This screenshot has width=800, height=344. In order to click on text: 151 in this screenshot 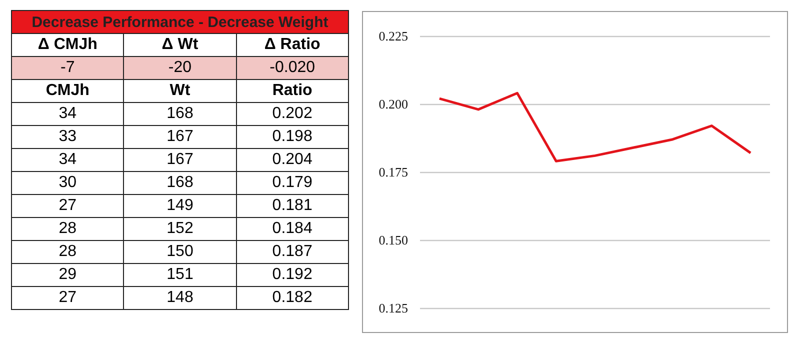, I will do `click(180, 275)`.